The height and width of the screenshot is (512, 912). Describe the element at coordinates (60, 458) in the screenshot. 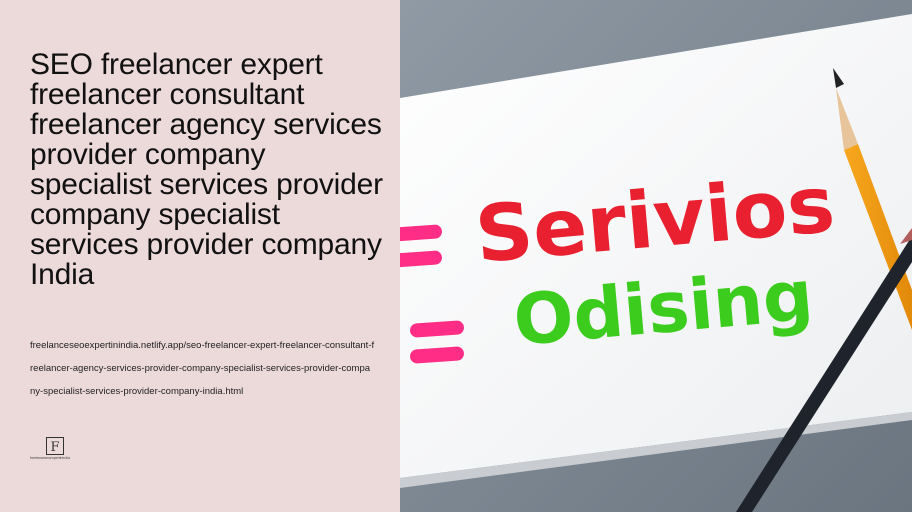

I see `logo-text: freelanceseoexpertinindia` at that location.